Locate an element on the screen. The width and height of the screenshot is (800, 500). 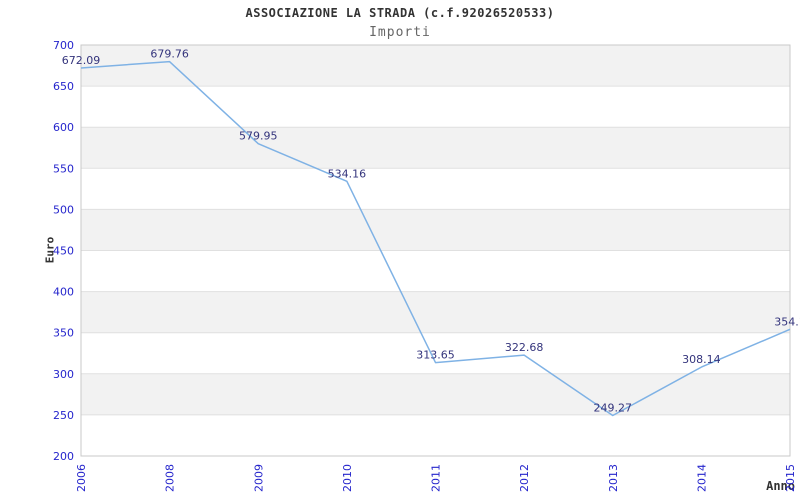
point-label: 672.09 is located at coordinates (81, 60).